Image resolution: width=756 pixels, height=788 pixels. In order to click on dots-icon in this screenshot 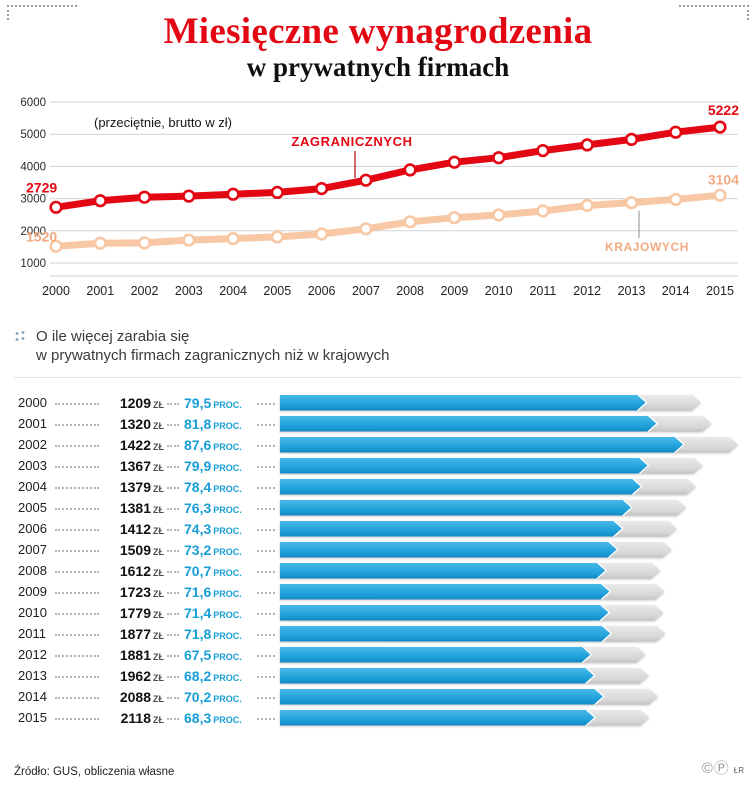, I will do `click(20, 336)`.